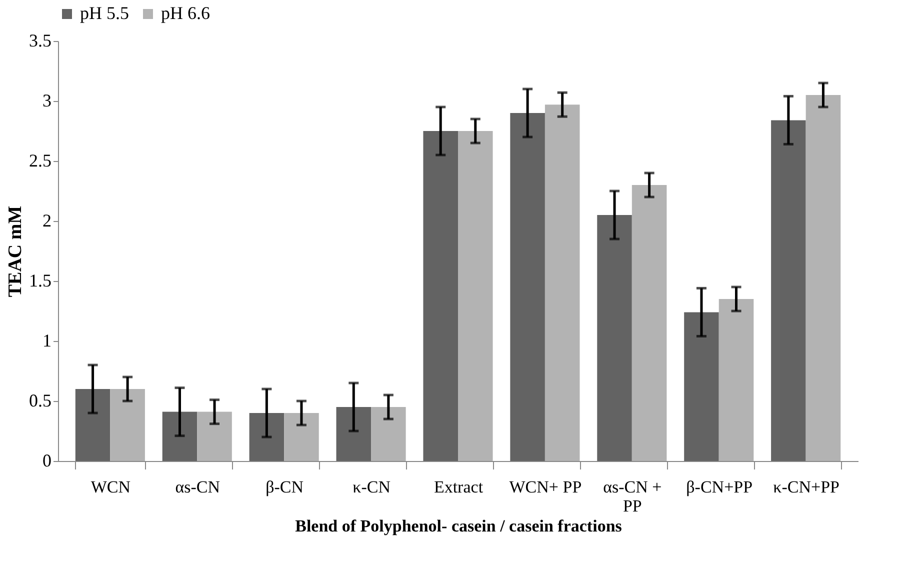  Describe the element at coordinates (632, 497) in the screenshot. I see `x-tick-label: αs-CN + PP` at that location.